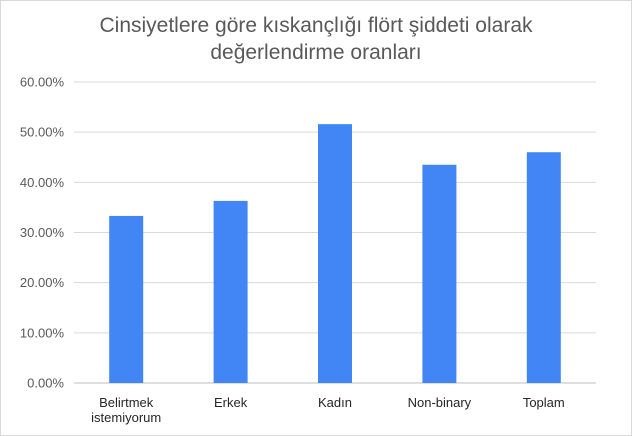 Image resolution: width=632 pixels, height=436 pixels. What do you see at coordinates (45, 383) in the screenshot?
I see `y-tick-label: 0.00%` at bounding box center [45, 383].